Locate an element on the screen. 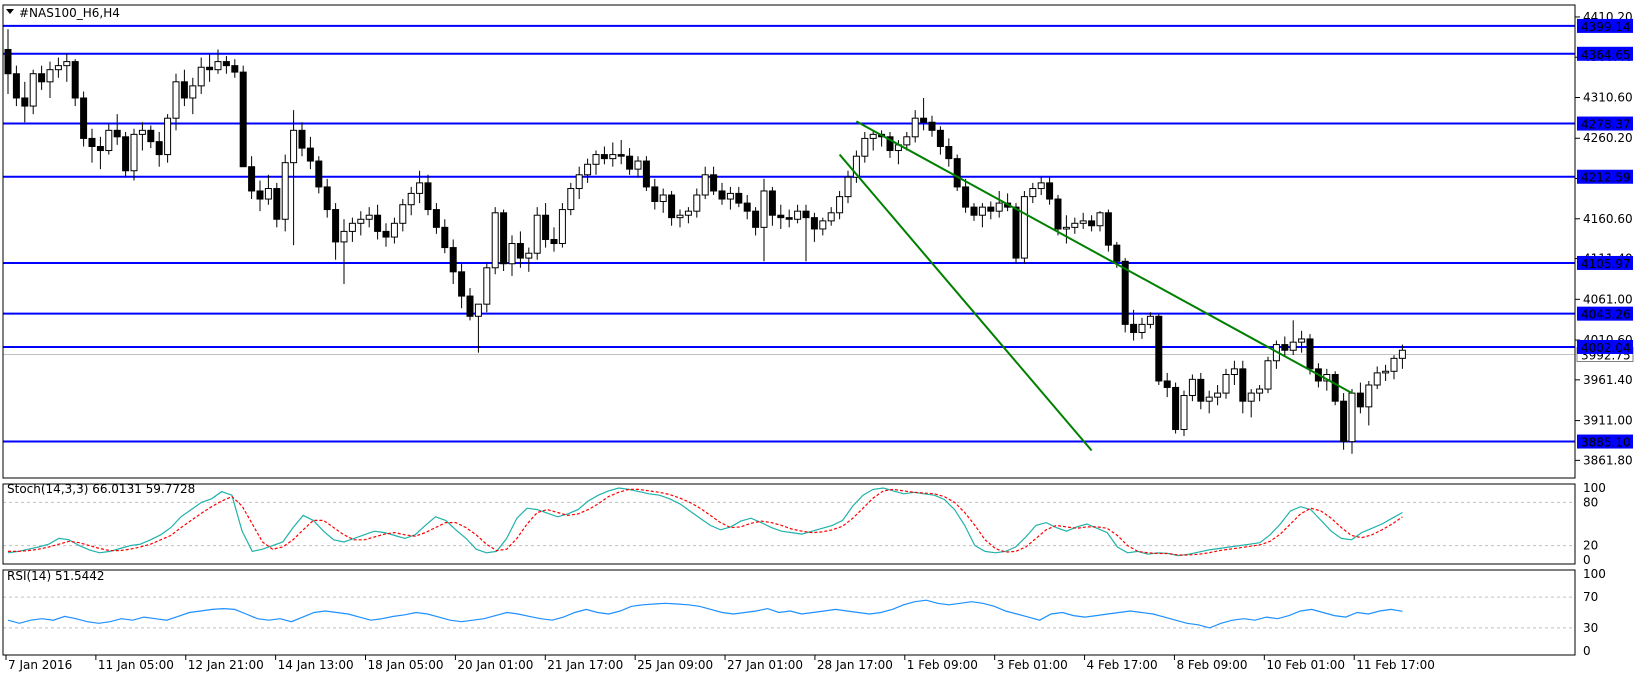 This screenshot has width=1634, height=674. stochastic-pane-frame is located at coordinates (789, 524).